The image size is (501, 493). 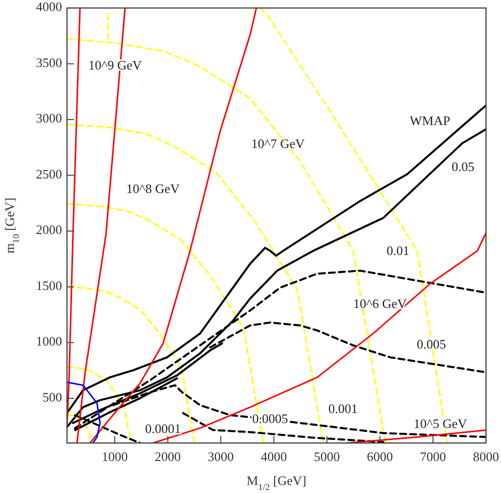 I want to click on x-tick-label: 8000, so click(x=486, y=456).